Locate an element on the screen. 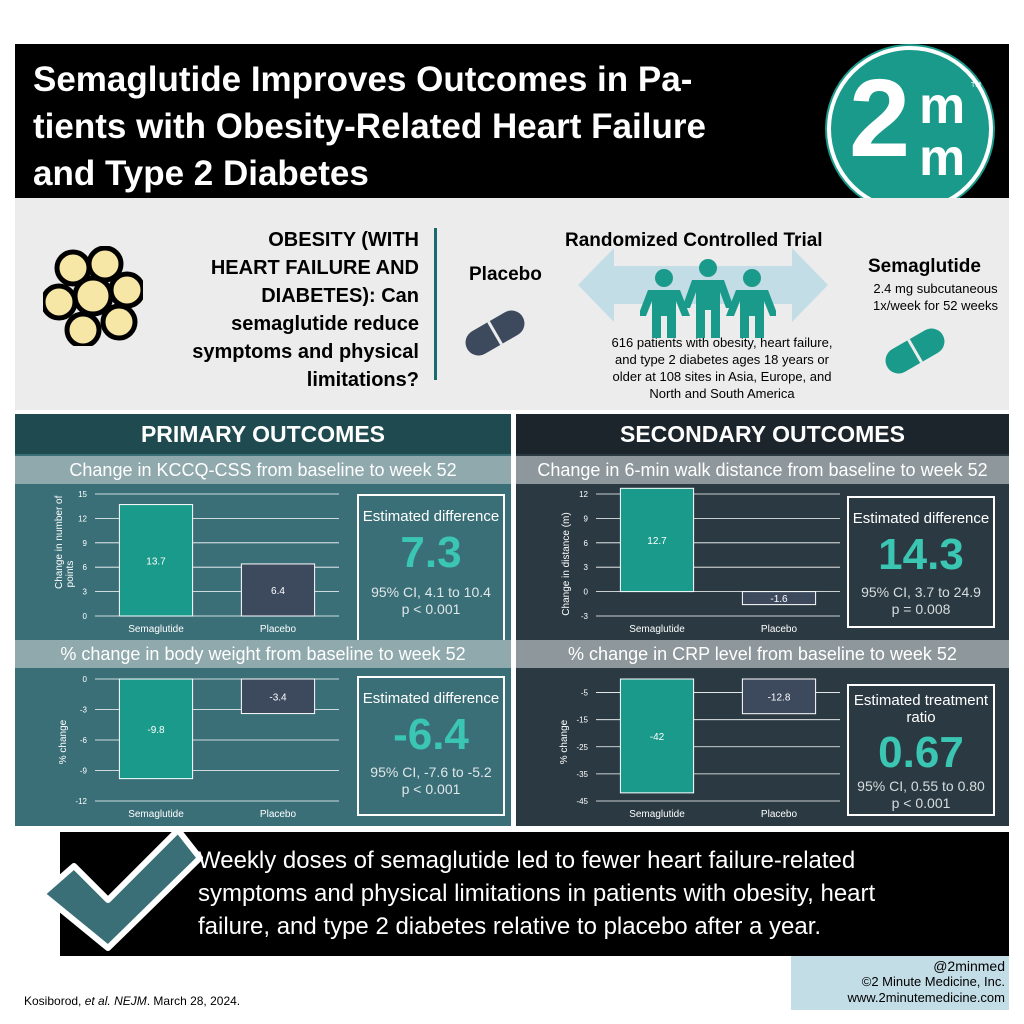 This screenshot has height=1024, width=1024. crp-ci: 95% CI, 0.55 to 0.80 is located at coordinates (921, 786).